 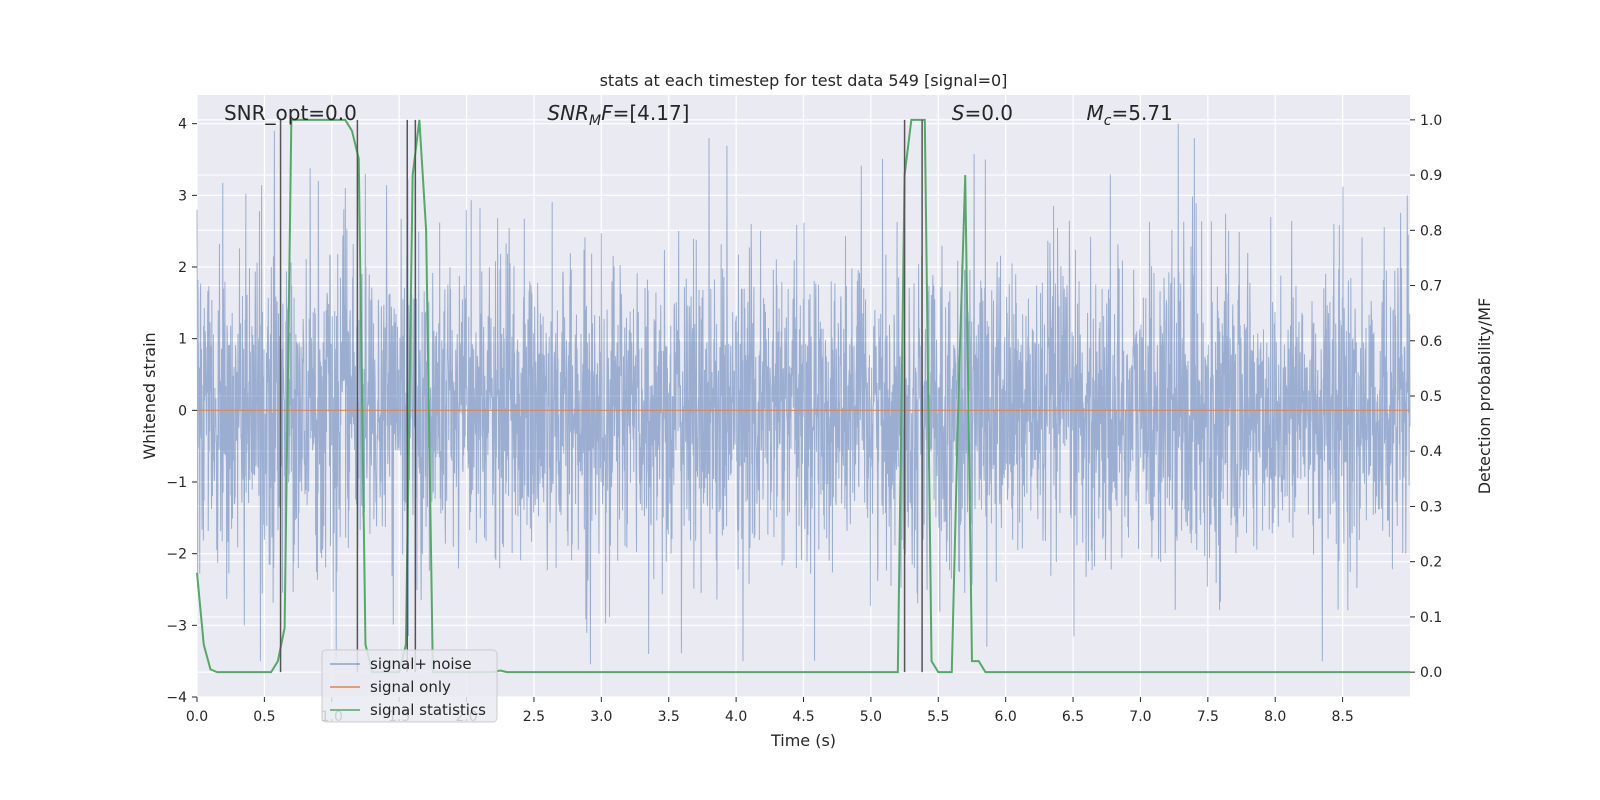 What do you see at coordinates (1431, 231) in the screenshot?
I see `y2-tick-label: 0.8` at bounding box center [1431, 231].